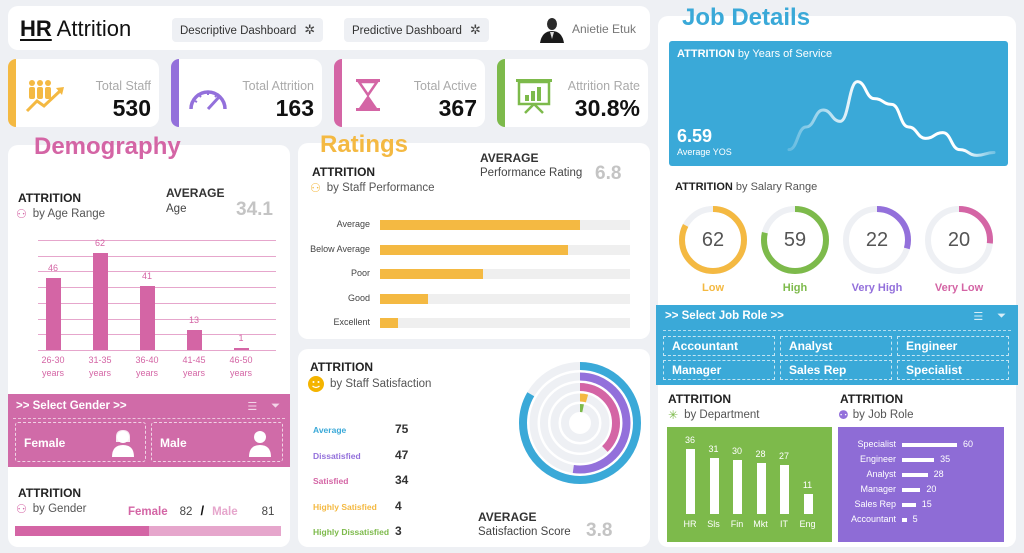  Describe the element at coordinates (75, 29) in the screenshot. I see `app-title: HR Attrition` at that location.